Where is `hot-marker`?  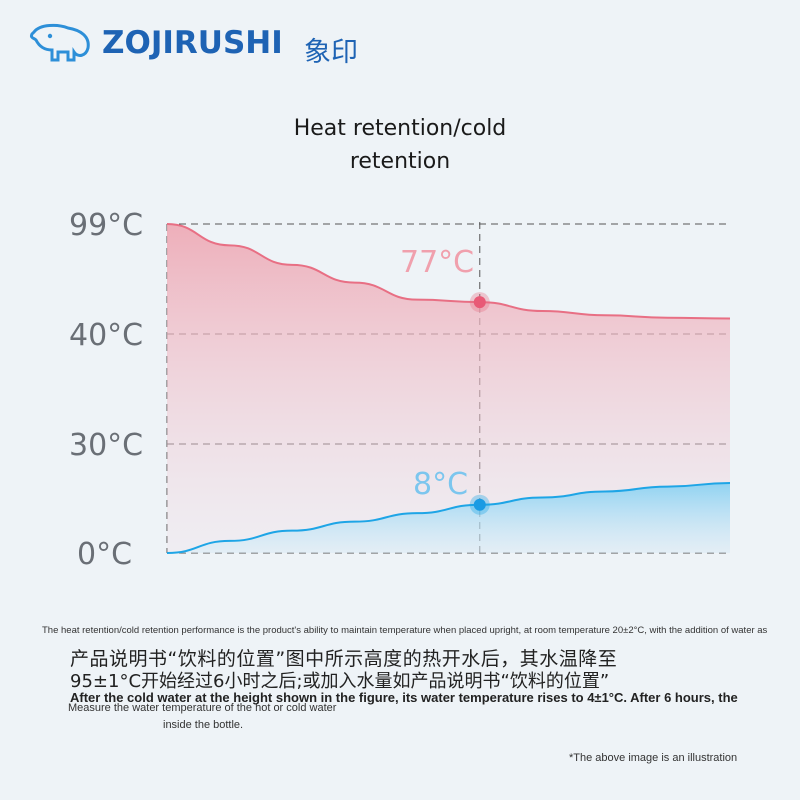
hot-marker is located at coordinates (479, 302).